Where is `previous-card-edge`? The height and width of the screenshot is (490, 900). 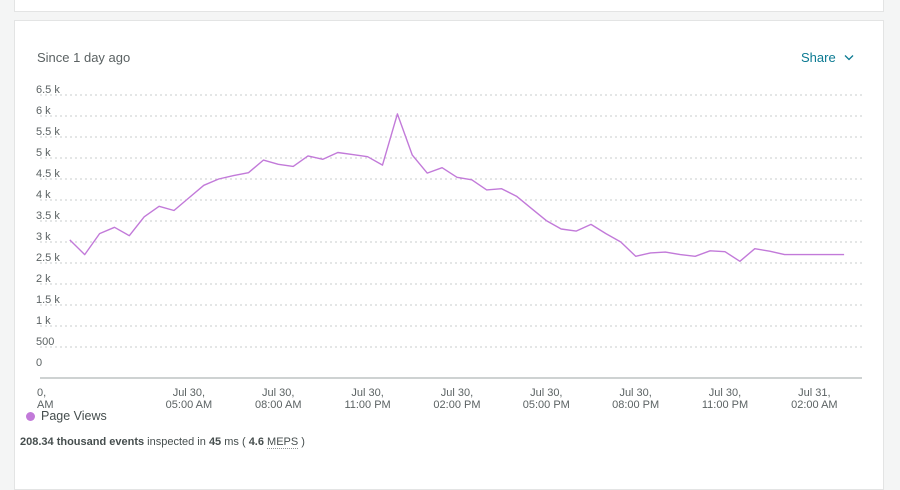 previous-card-edge is located at coordinates (449, 6).